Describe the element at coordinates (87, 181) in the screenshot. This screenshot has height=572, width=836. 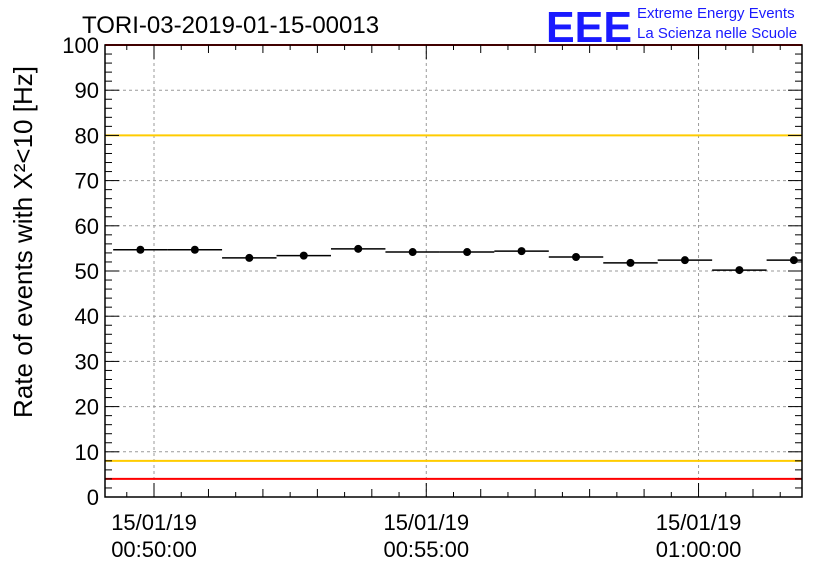
I see `y-tick-label: 70` at that location.